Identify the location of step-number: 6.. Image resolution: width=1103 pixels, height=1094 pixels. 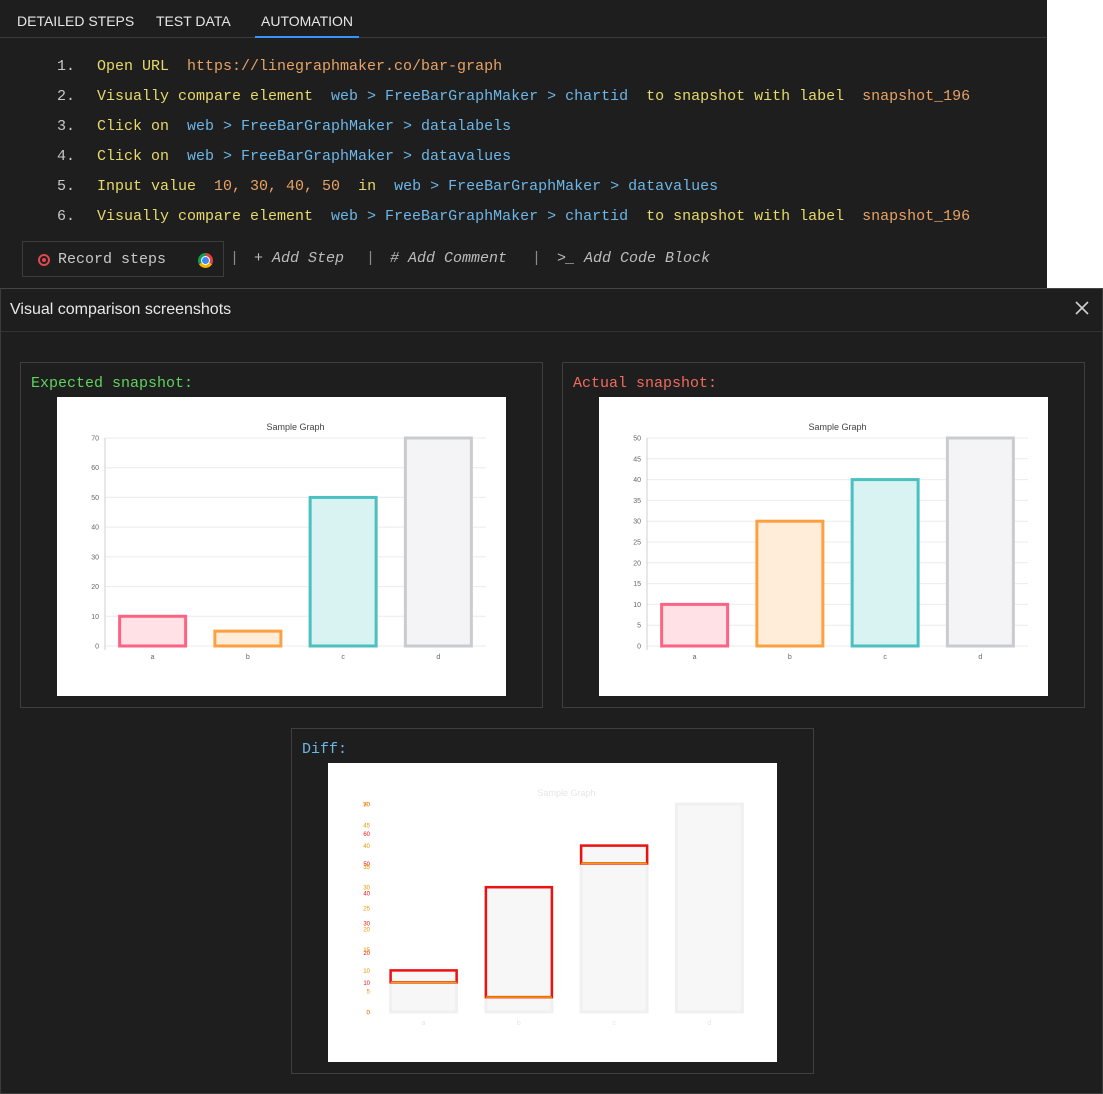
(66, 216).